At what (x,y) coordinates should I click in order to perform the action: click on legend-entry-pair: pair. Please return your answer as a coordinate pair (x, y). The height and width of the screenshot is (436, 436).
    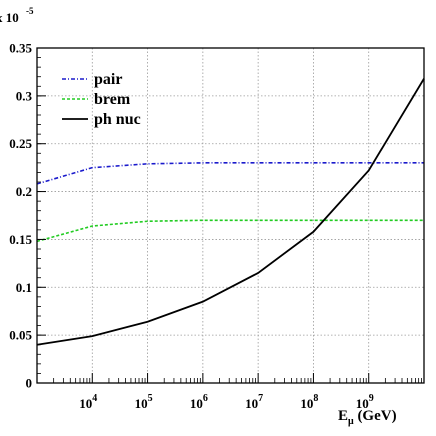
    Looking at the image, I should click on (92, 79).